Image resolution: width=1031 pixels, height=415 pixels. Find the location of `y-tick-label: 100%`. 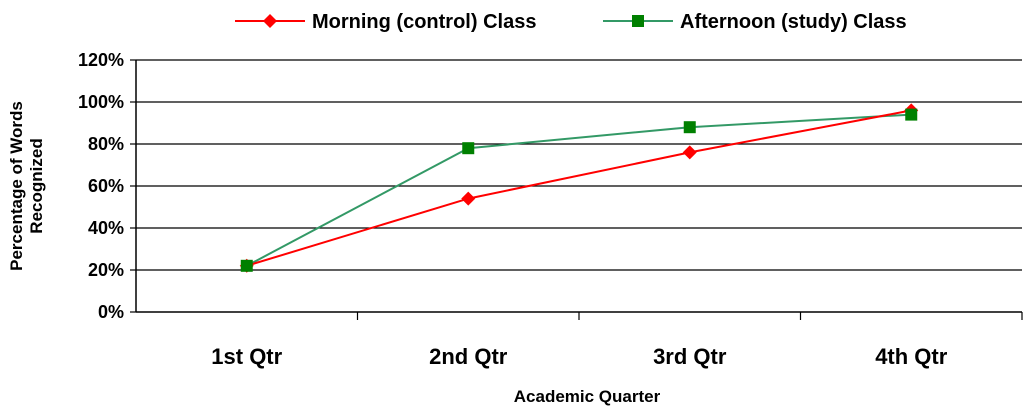

y-tick-label: 100% is located at coordinates (101, 102).